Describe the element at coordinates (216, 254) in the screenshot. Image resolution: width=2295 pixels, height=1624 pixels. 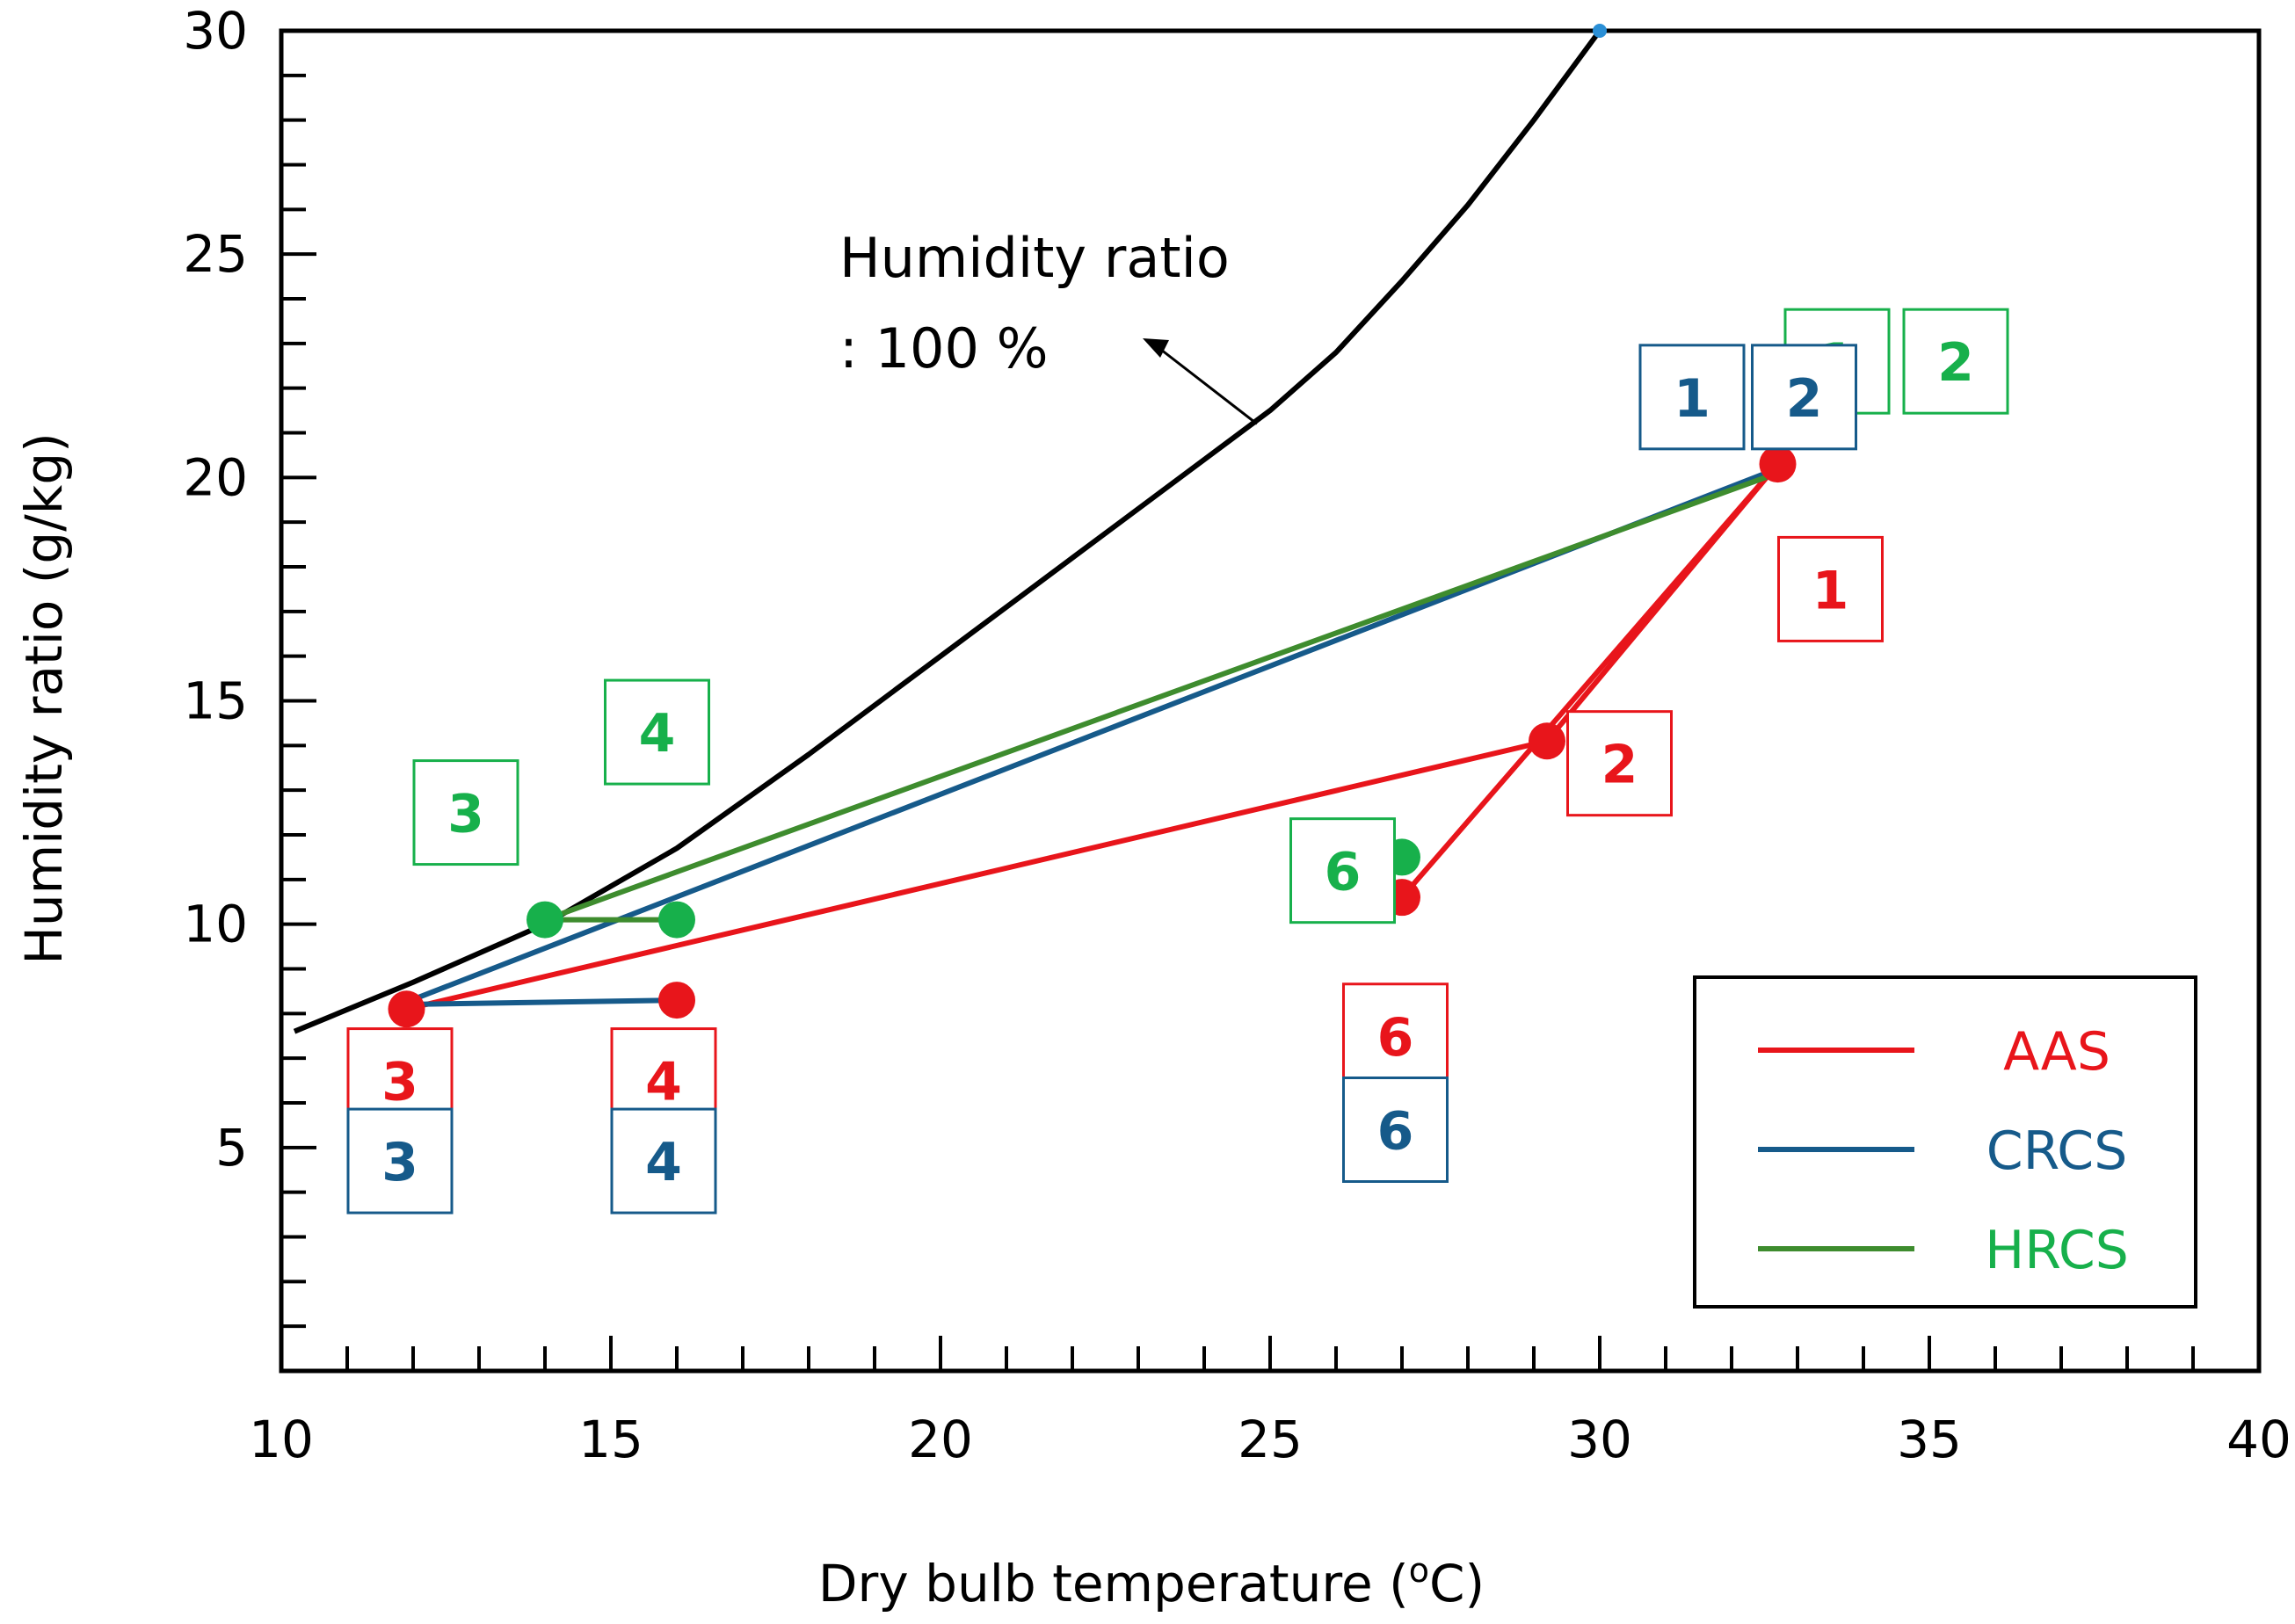
I see `y-tick-label: 25` at that location.